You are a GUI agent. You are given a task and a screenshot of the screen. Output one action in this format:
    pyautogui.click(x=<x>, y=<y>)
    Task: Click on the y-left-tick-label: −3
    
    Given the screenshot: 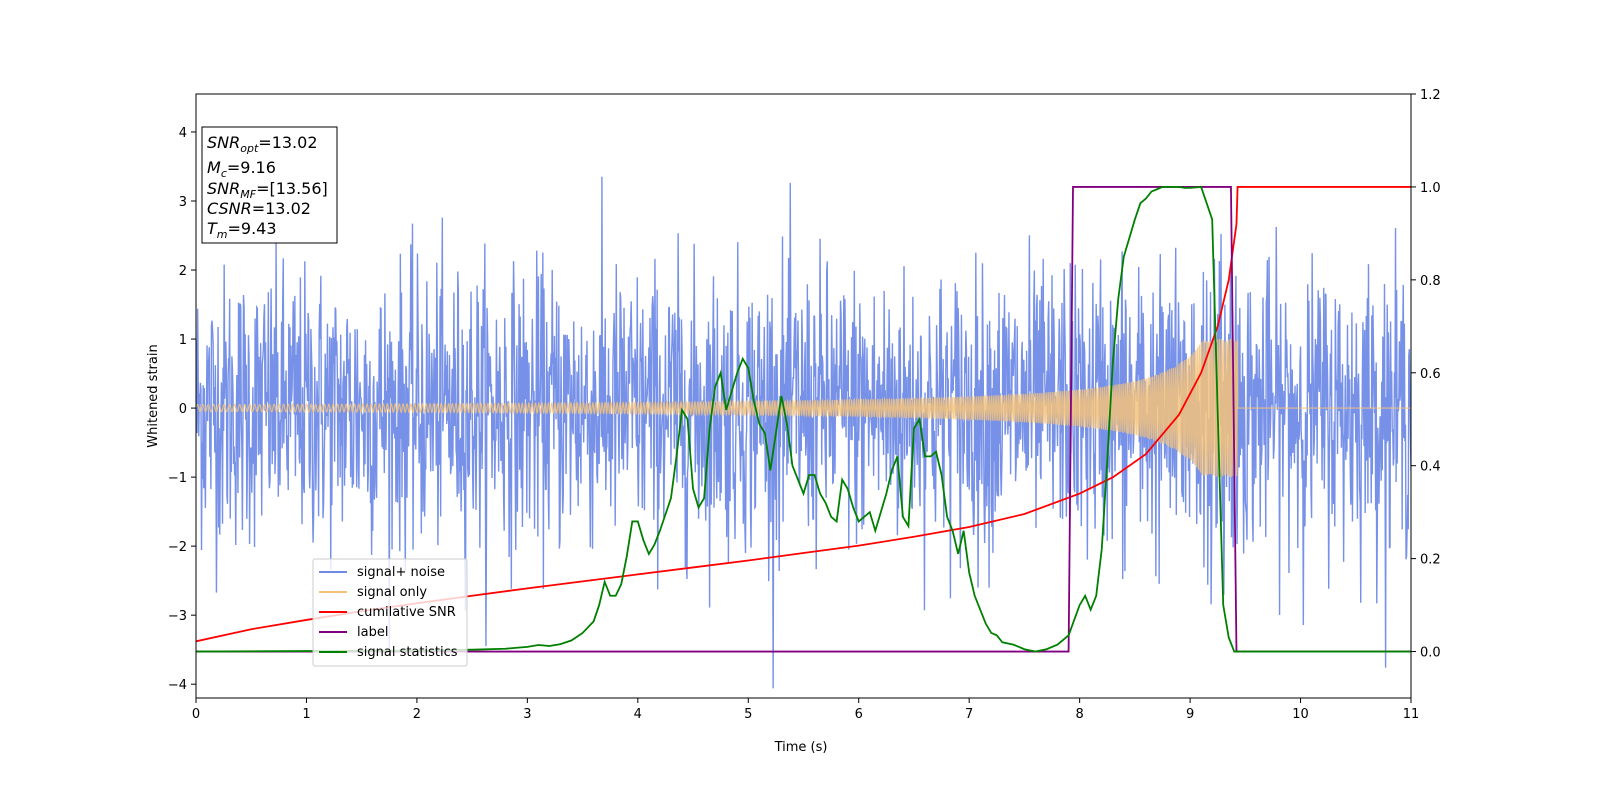 What is the action you would take?
    pyautogui.click(x=177, y=616)
    